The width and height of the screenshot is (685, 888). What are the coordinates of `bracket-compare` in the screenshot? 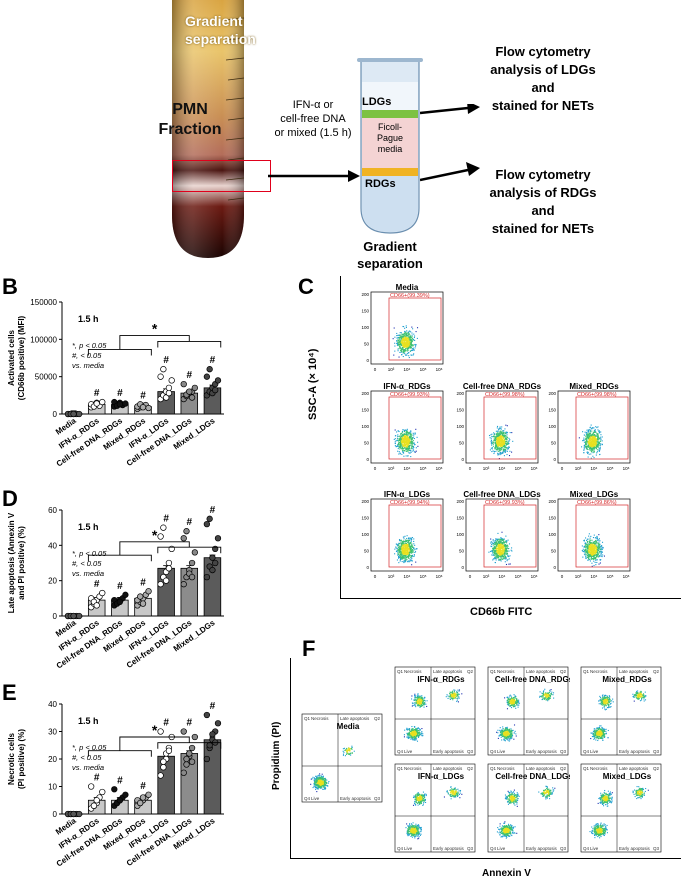 It's located at (154, 548).